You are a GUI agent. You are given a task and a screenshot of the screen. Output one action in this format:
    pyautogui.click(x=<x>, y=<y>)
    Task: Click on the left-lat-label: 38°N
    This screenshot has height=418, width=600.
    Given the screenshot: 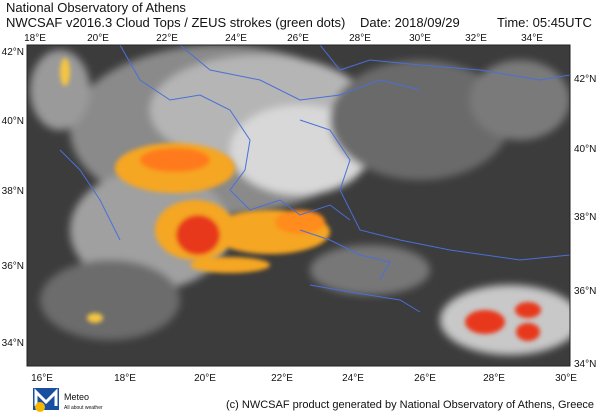 What is the action you would take?
    pyautogui.click(x=13, y=191)
    